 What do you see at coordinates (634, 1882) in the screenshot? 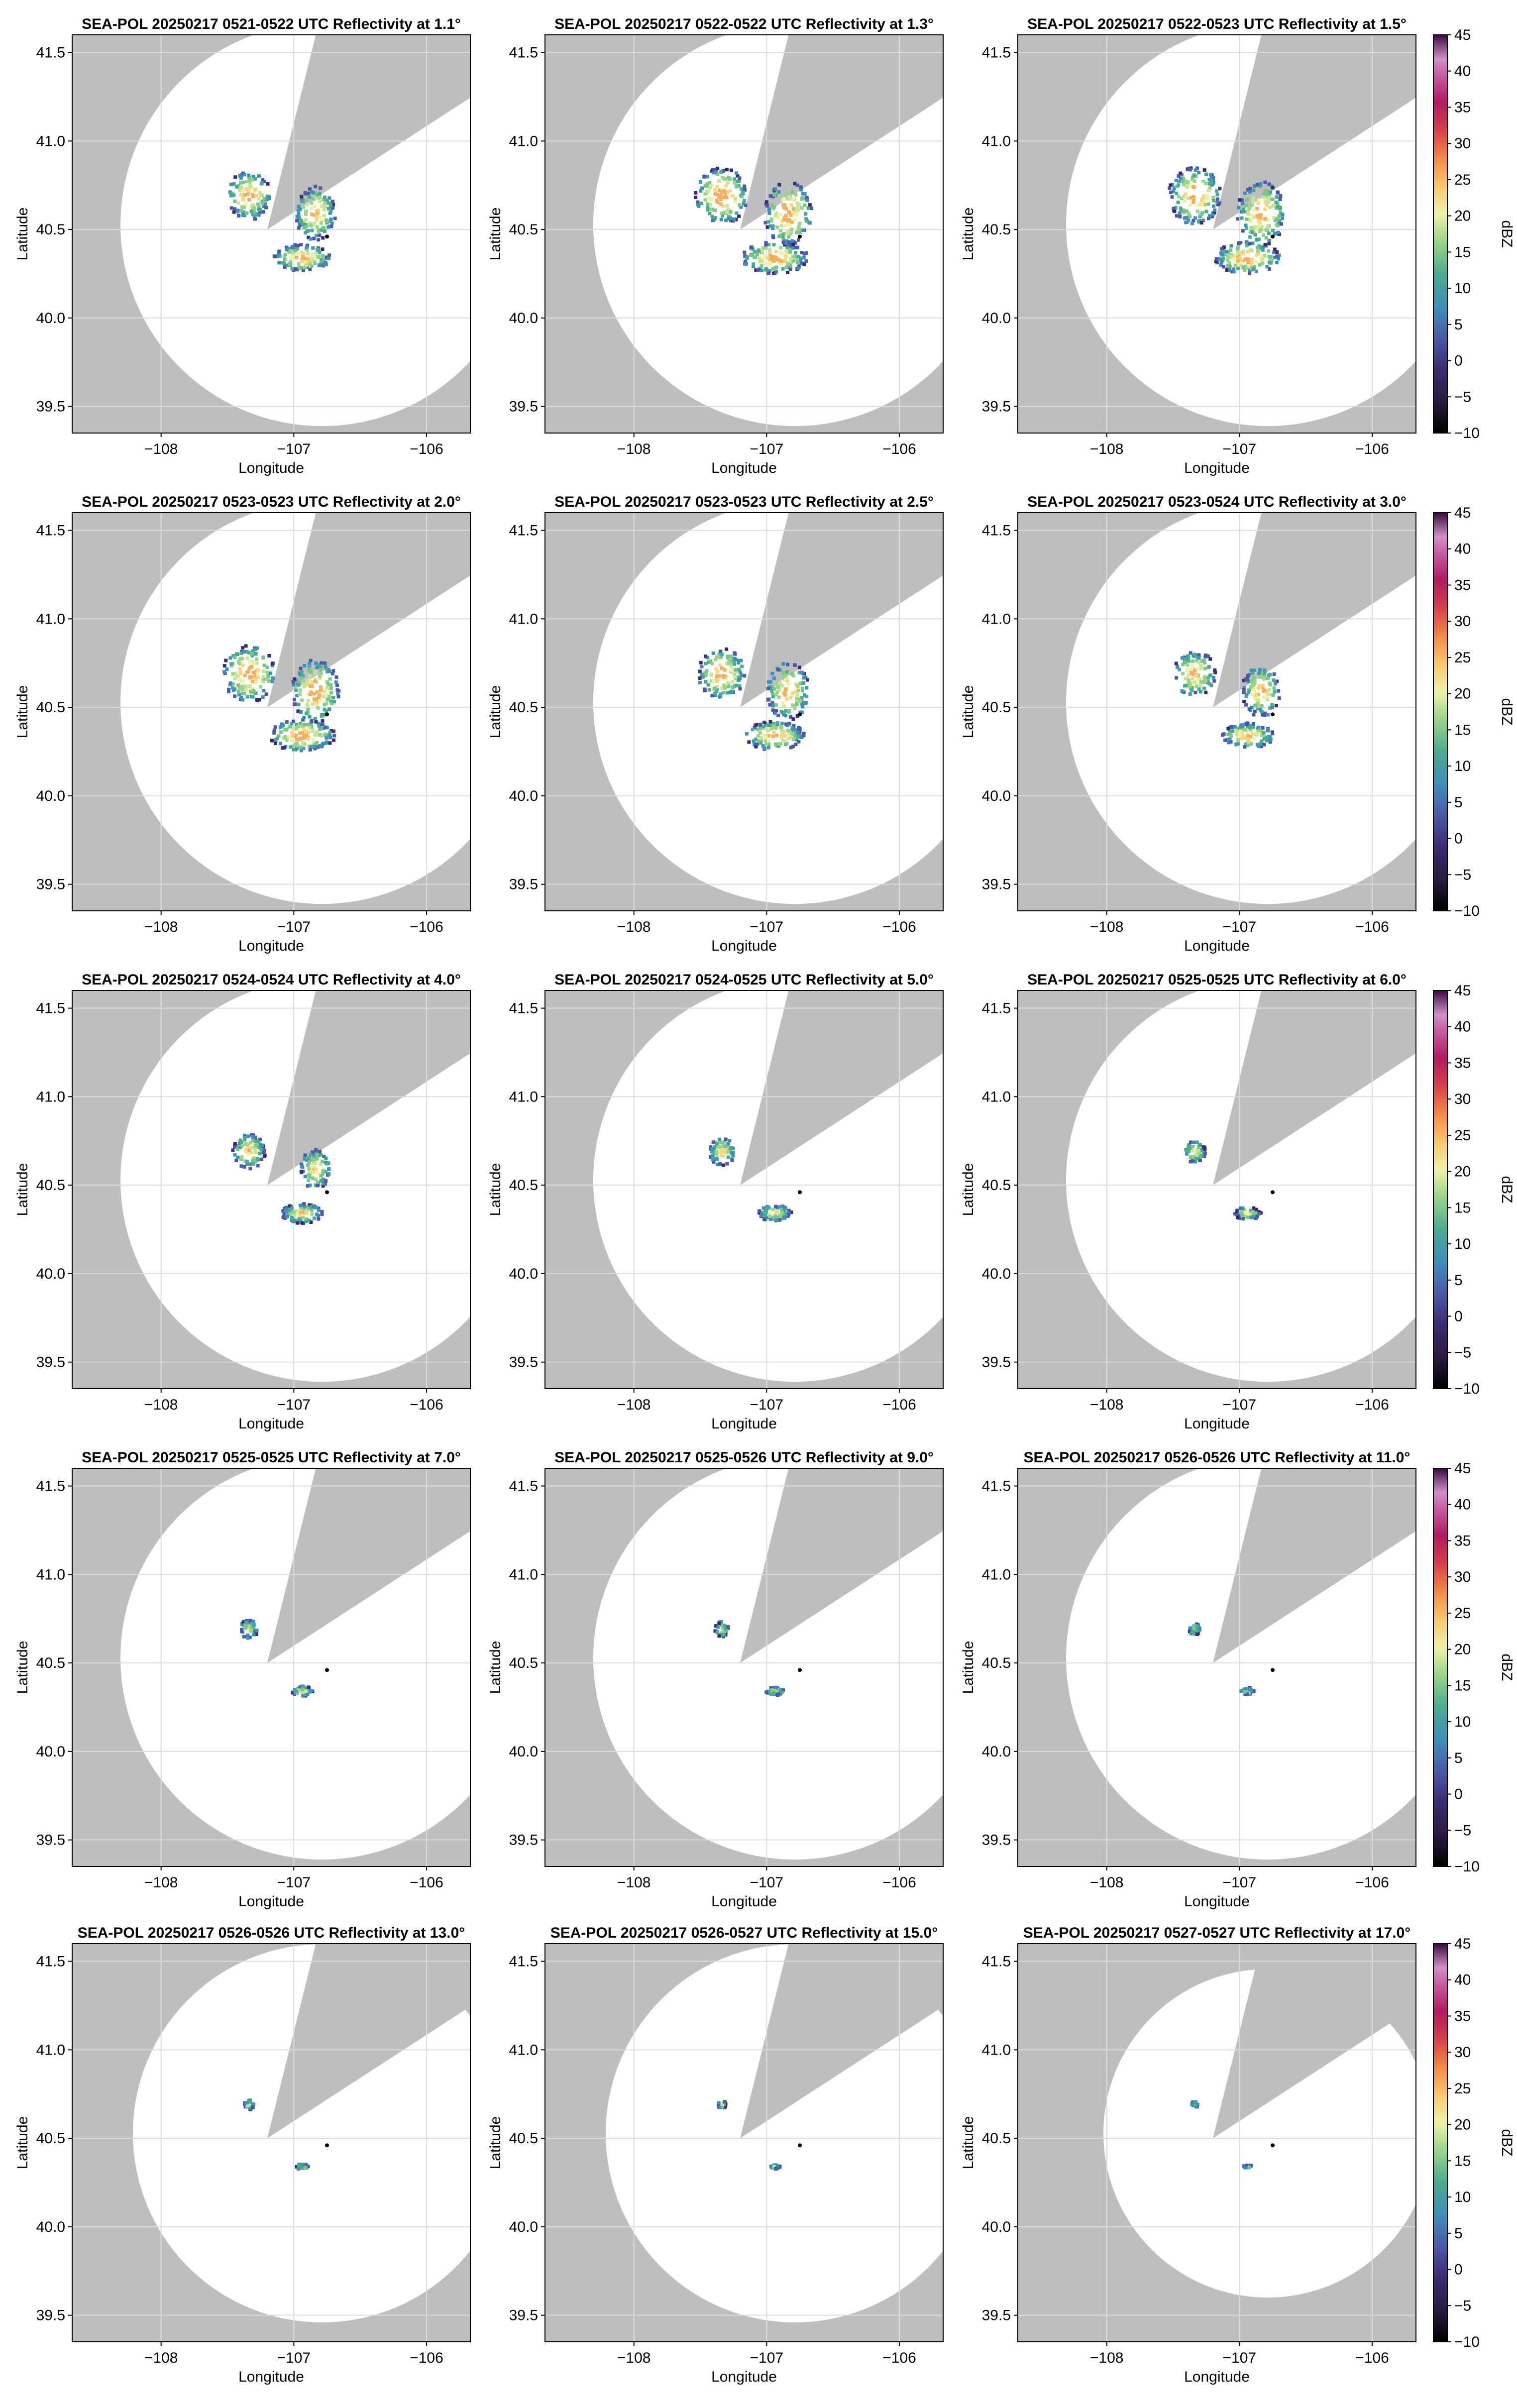
I see `x-tick-label: −108` at bounding box center [634, 1882].